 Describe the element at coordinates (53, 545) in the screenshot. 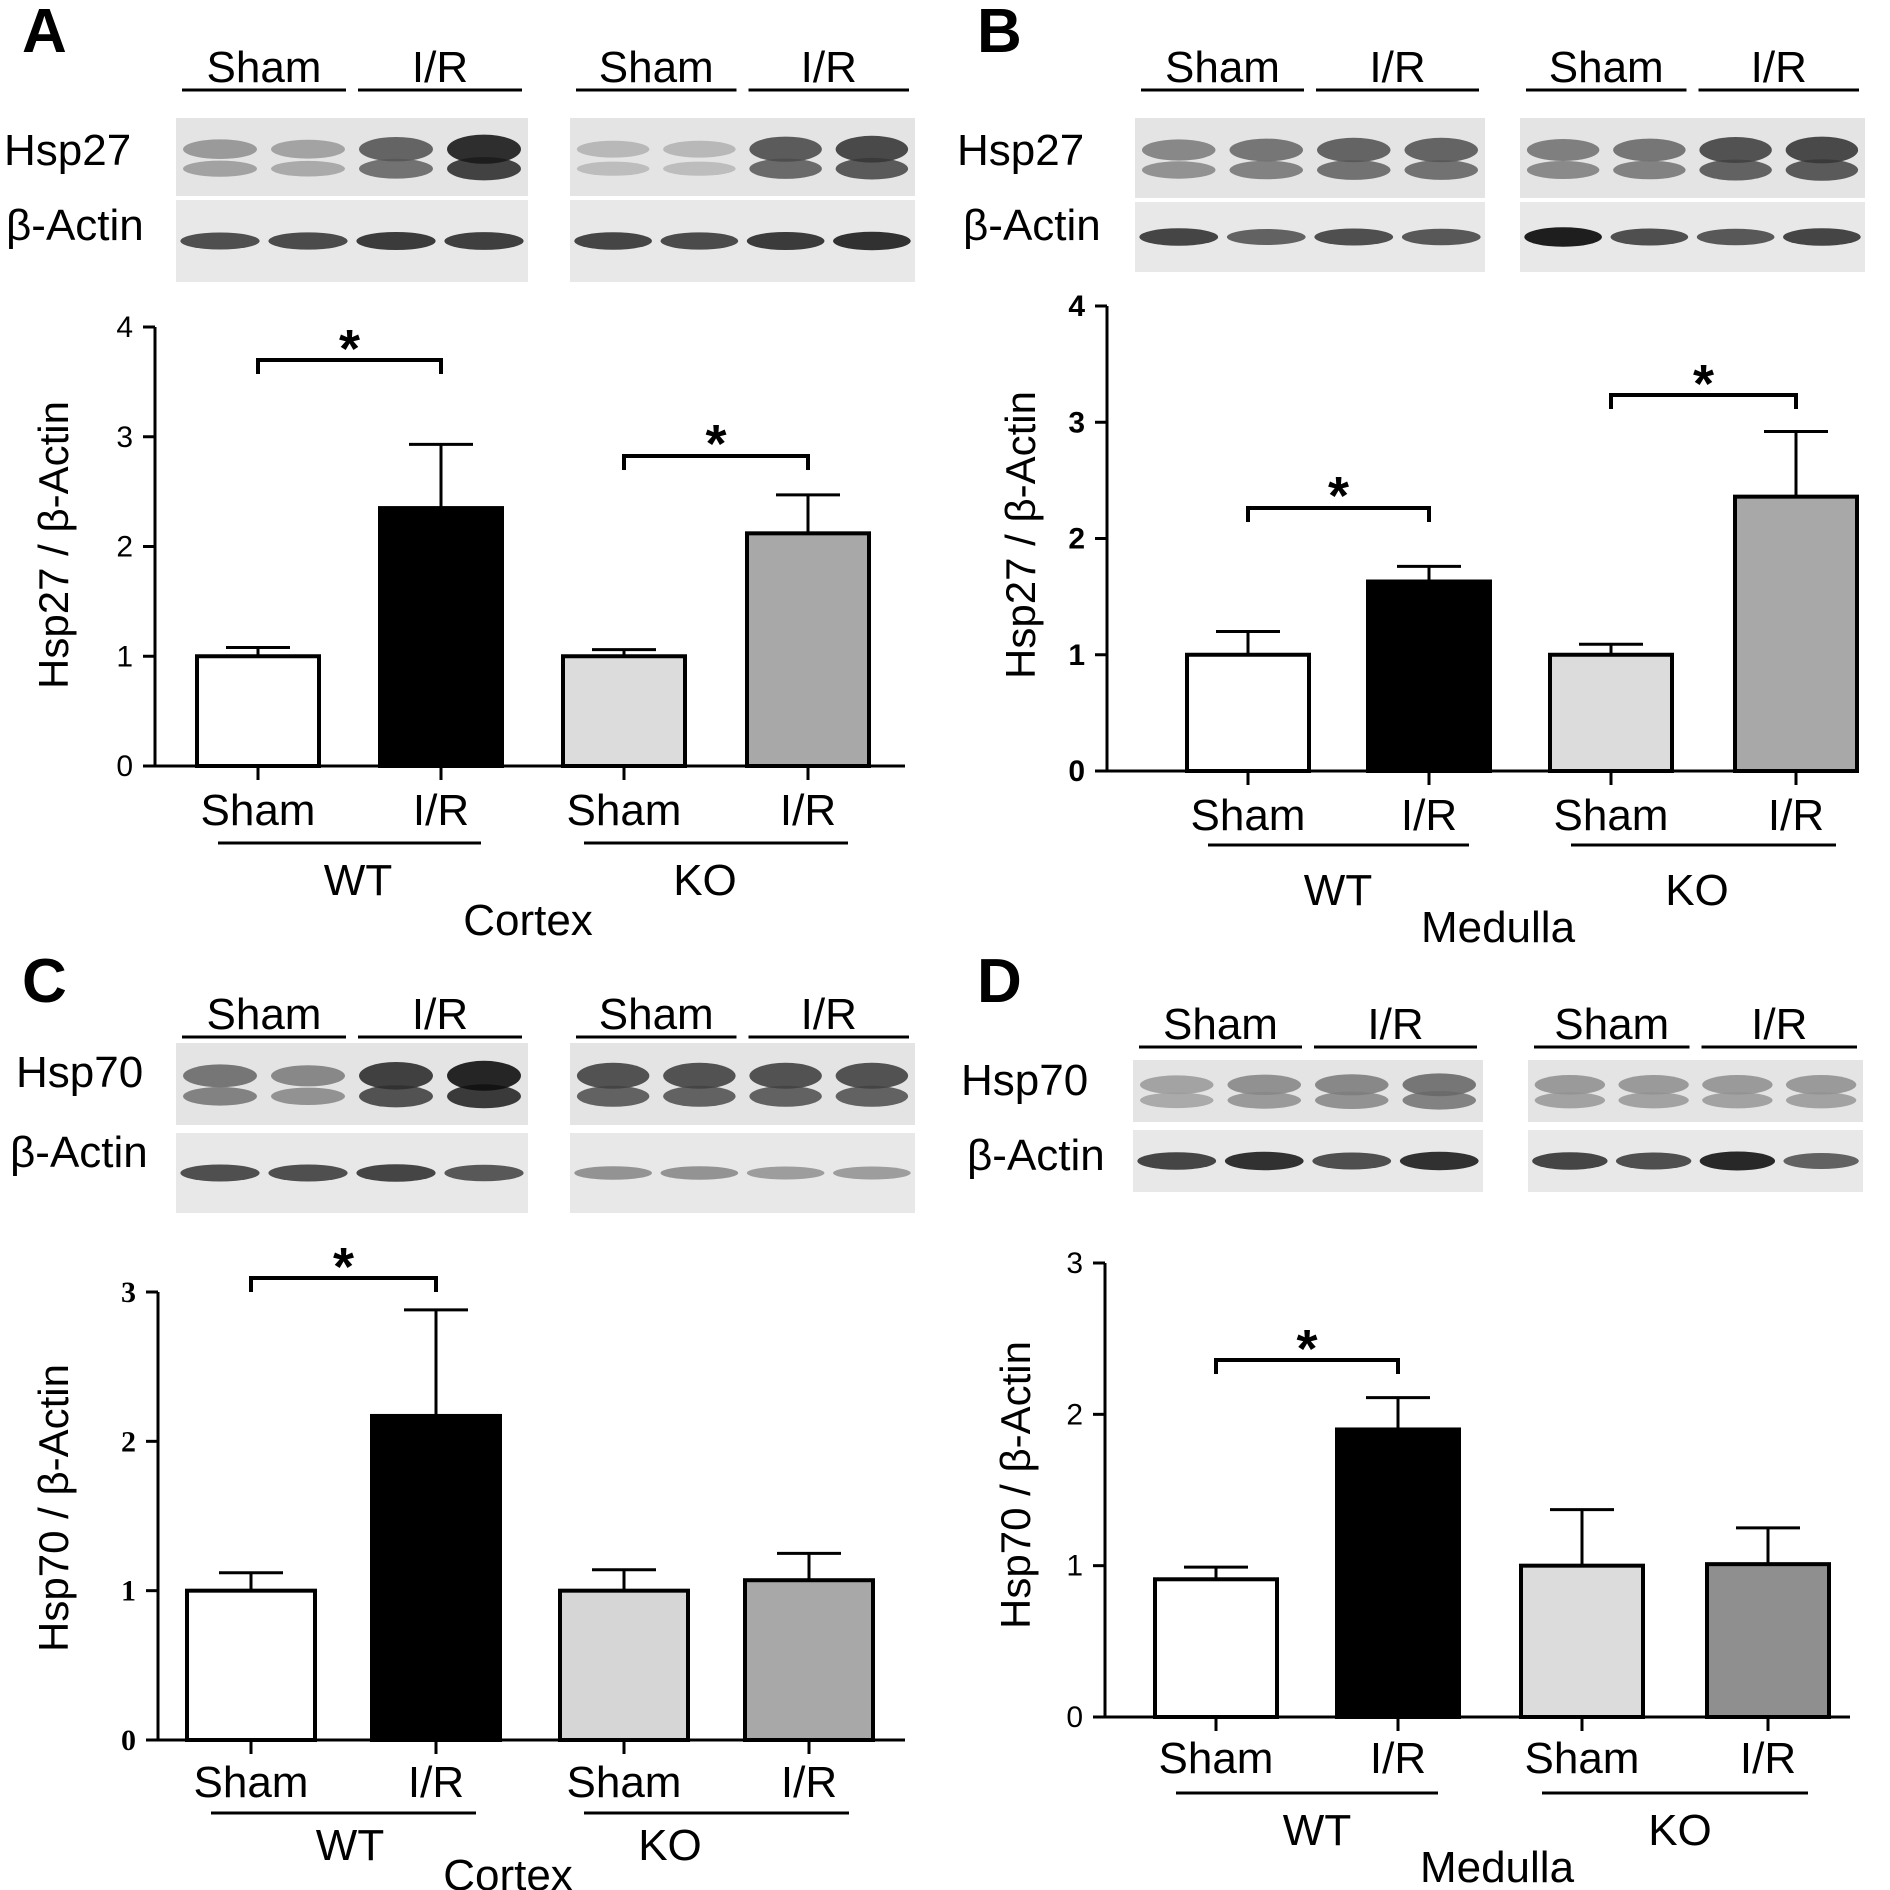

I see `y-axis-label: Hsp27 / β-Actin` at that location.